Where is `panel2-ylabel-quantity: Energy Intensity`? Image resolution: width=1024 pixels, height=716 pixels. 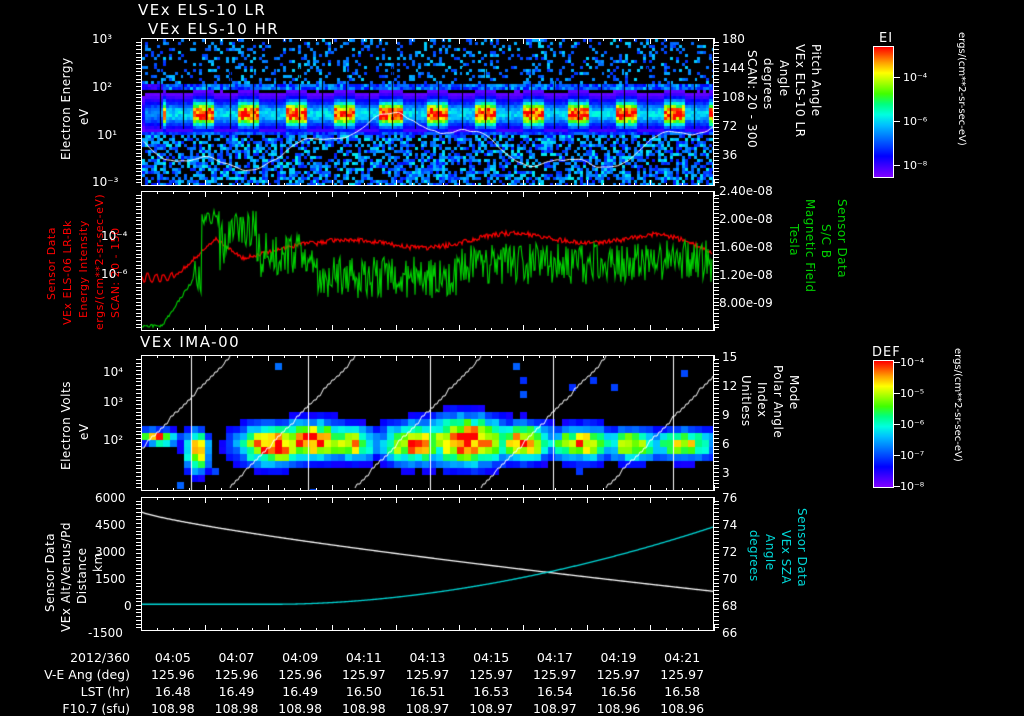 panel2-ylabel-quantity: Energy Intensity is located at coordinates (83, 269).